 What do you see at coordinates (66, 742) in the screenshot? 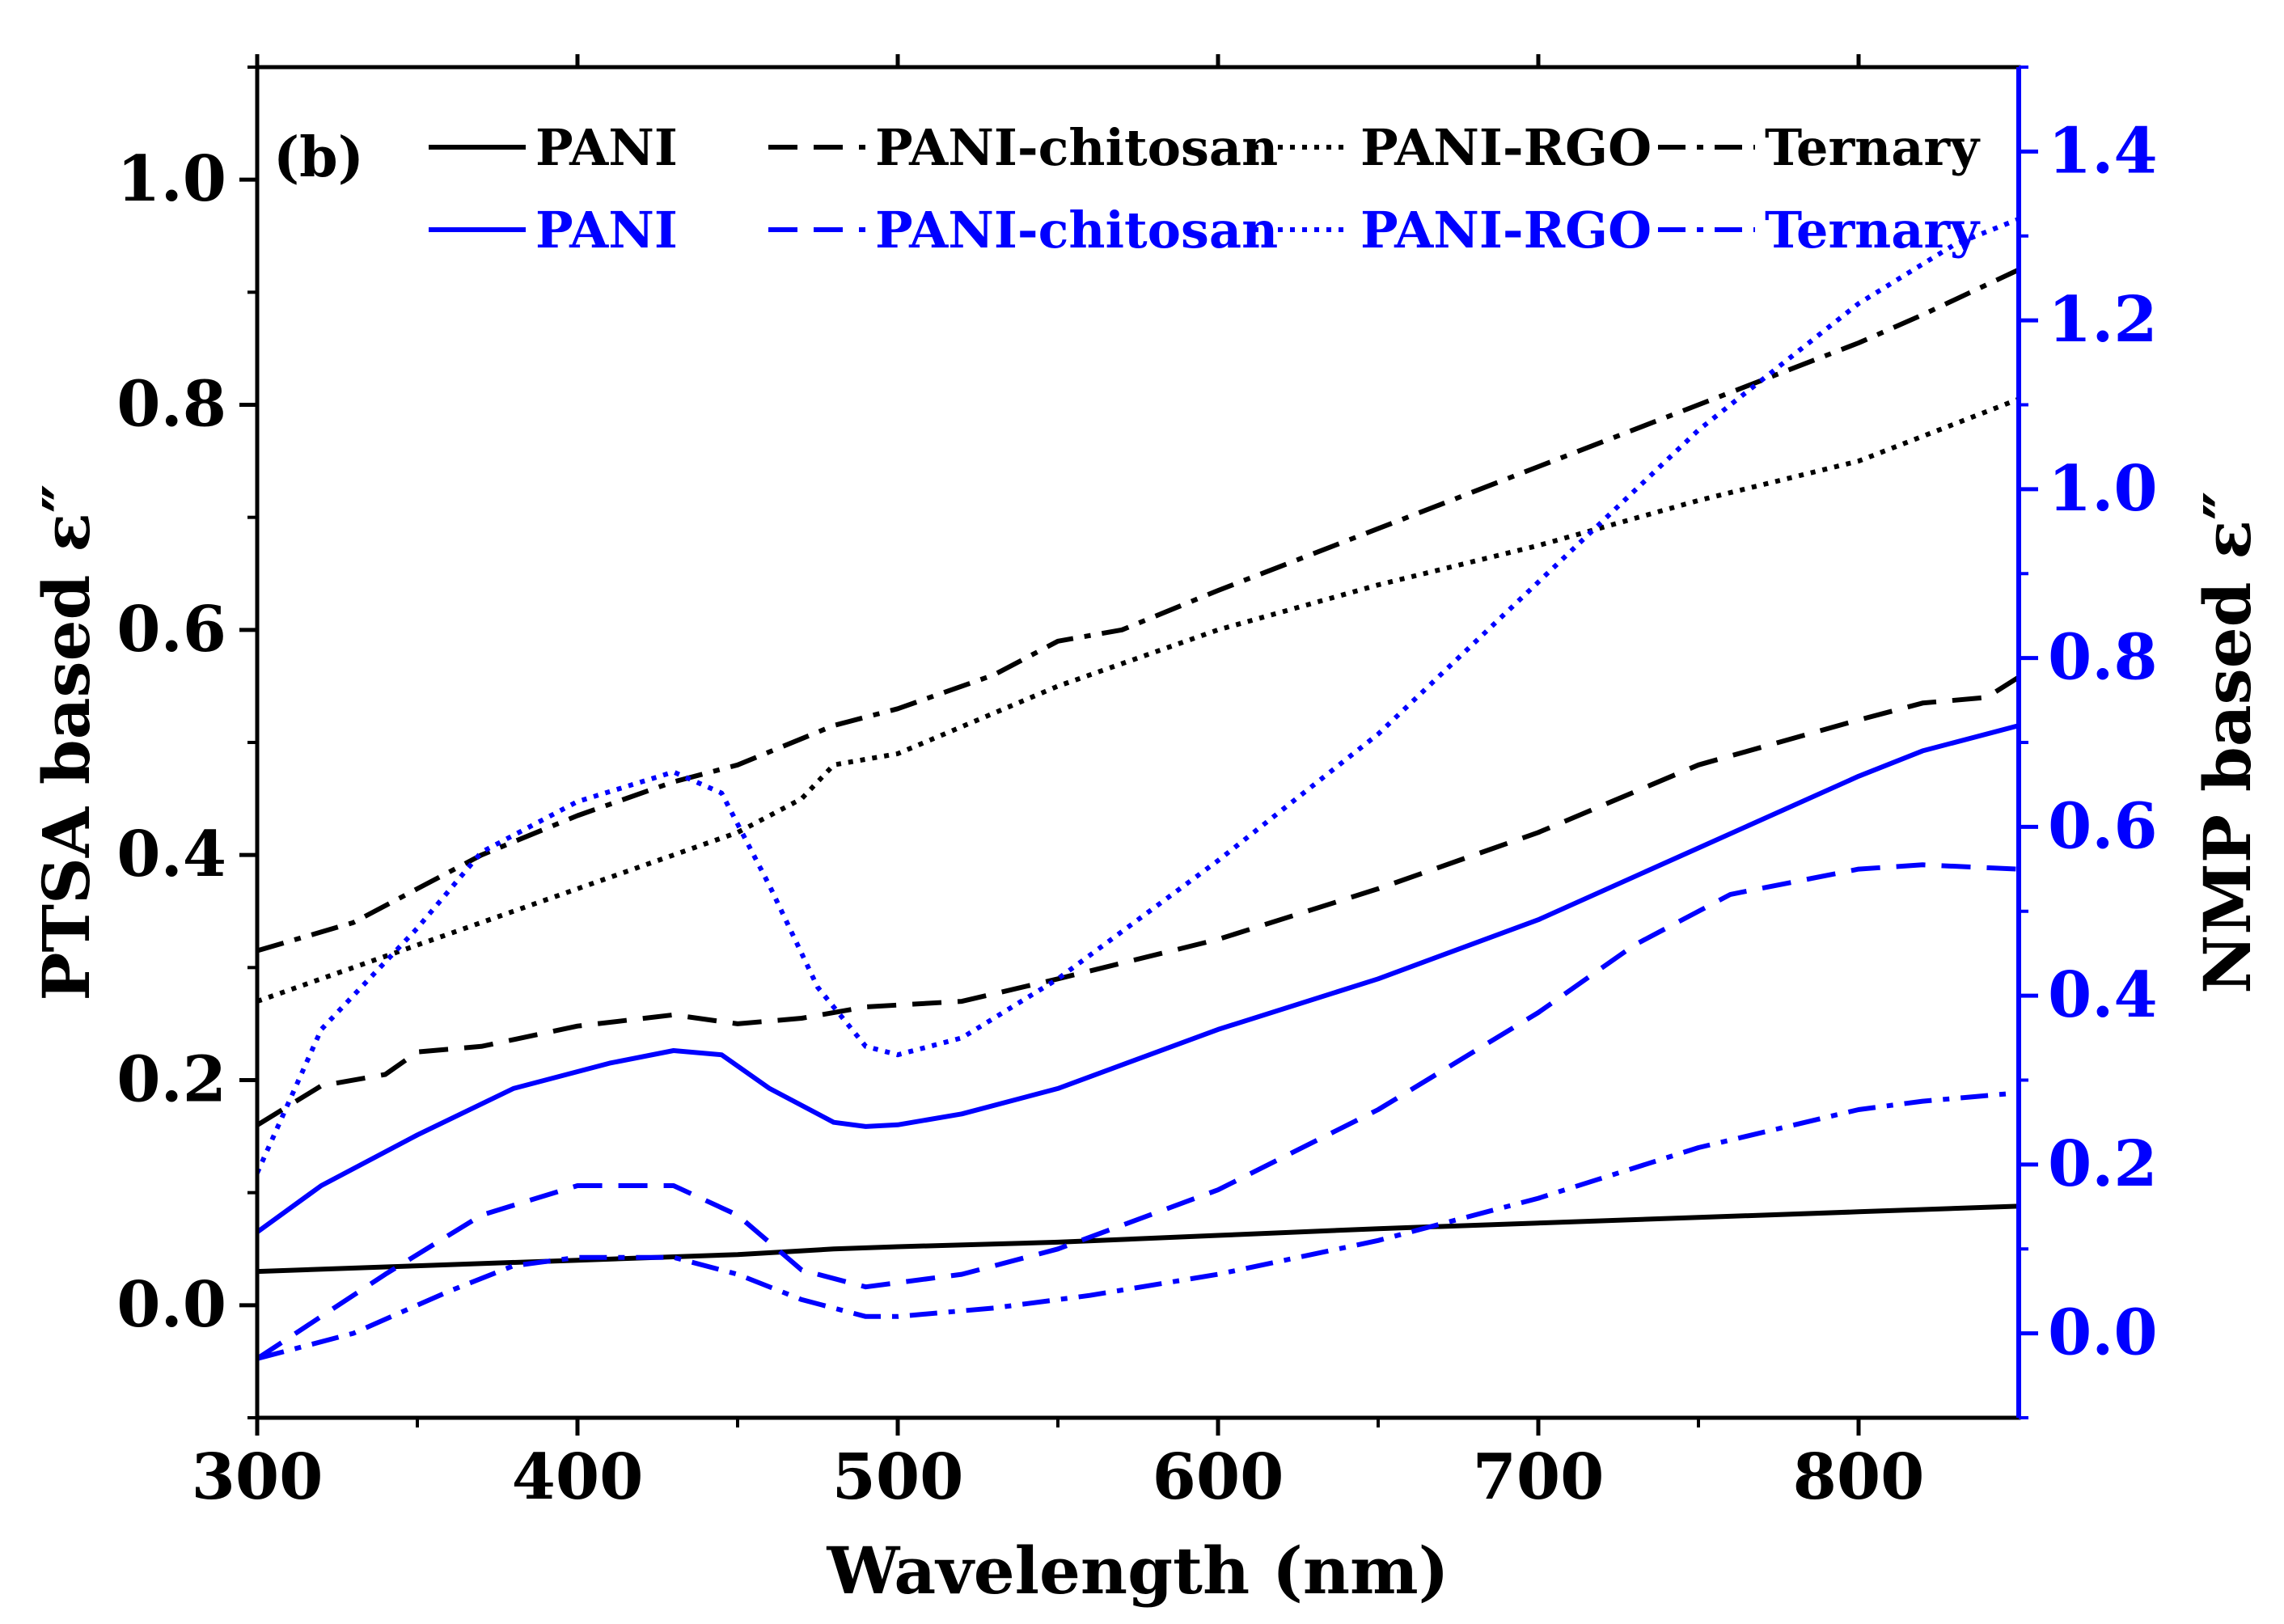
I see `y-axis-left-title: PTSA based ε″` at bounding box center [66, 742].